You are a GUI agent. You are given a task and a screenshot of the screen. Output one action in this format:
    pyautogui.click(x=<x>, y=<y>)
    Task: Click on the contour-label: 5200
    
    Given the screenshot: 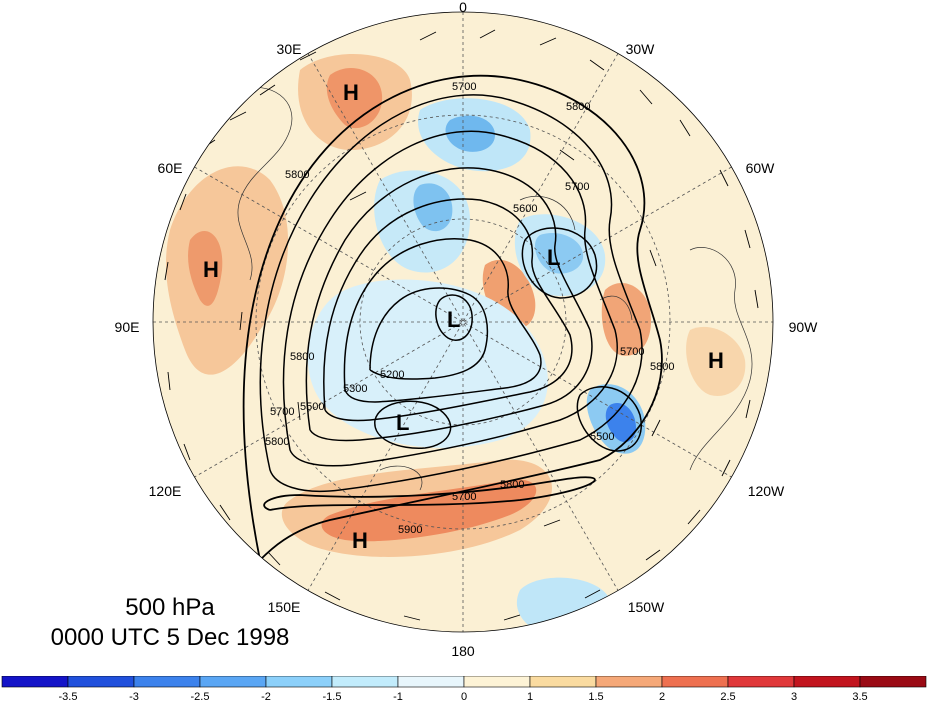 What is the action you would take?
    pyautogui.click(x=392, y=375)
    